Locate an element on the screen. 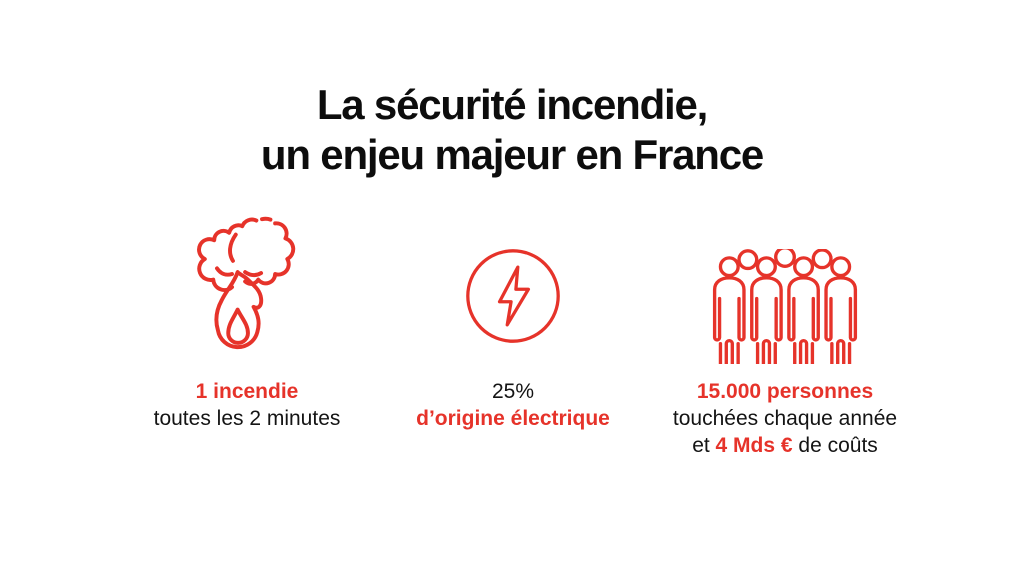 Image resolution: width=1024 pixels, height=576 pixels. lightning-icon-box is located at coordinates (513, 288).